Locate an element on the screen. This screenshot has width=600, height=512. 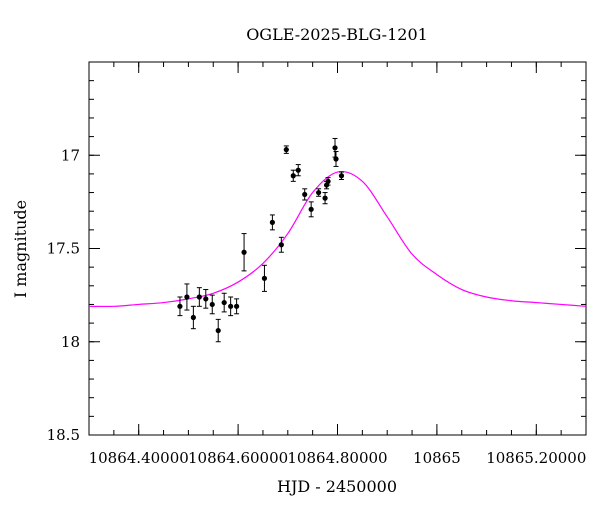
chart-title: OGLE-2025-BLG-1201 is located at coordinates (337, 34).